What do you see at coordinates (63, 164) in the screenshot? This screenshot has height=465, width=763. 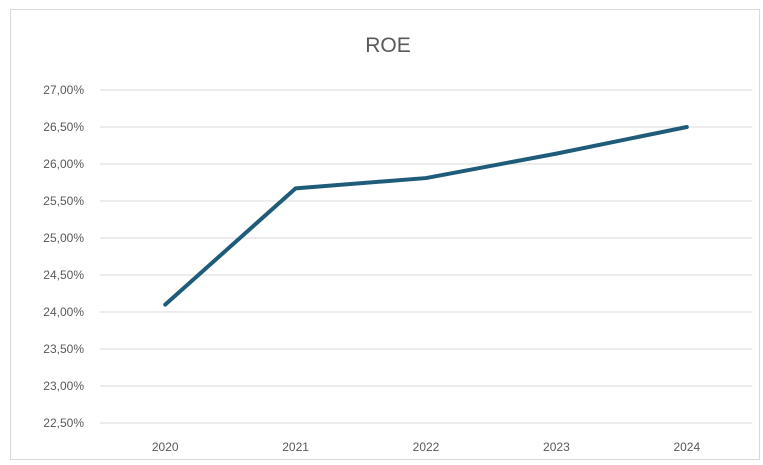 I see `y-tick-label: 26,00%` at bounding box center [63, 164].